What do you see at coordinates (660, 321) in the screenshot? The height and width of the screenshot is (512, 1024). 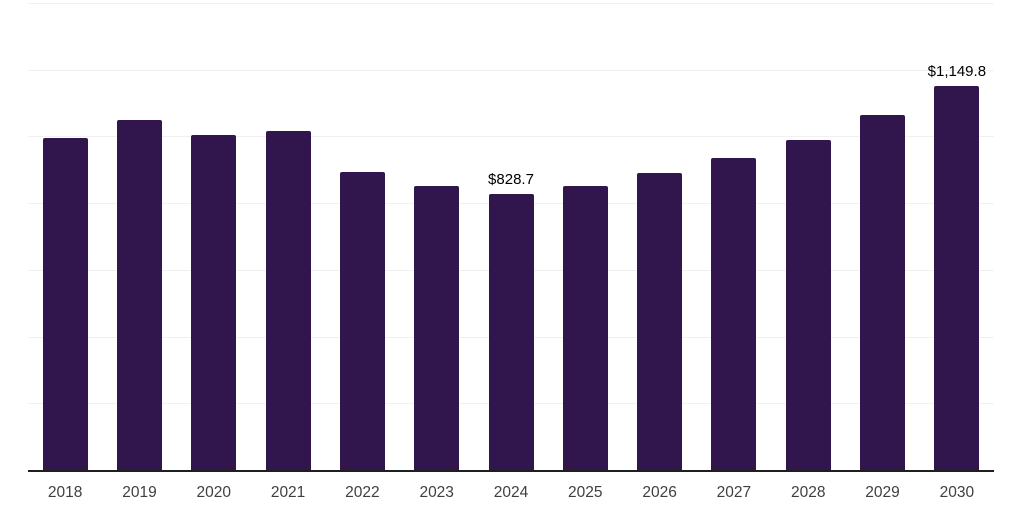 I see `bar-2026` at bounding box center [660, 321].